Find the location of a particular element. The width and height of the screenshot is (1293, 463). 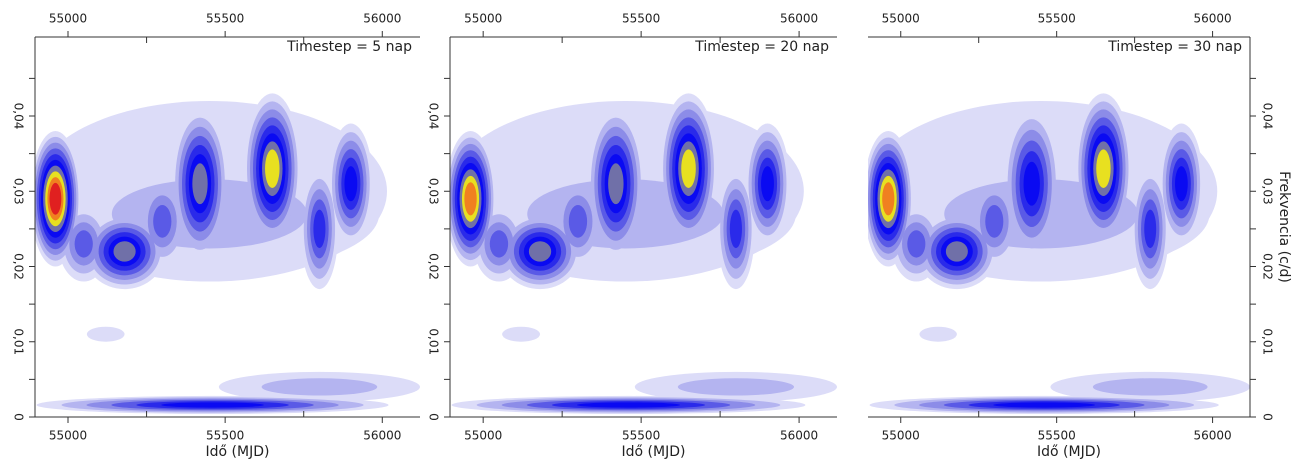

annotation: Timestep = 5 nap is located at coordinates (349, 47).